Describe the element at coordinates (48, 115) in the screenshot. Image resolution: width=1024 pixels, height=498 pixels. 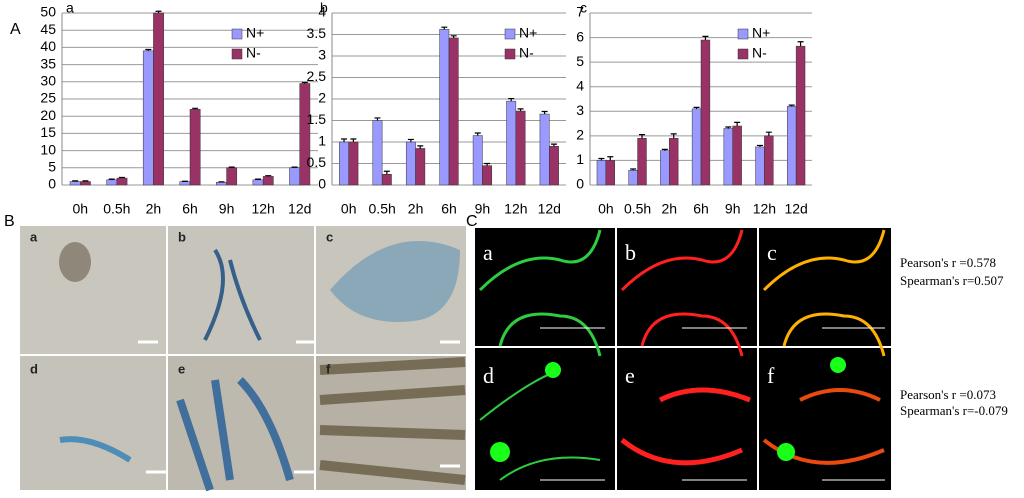
I see `y-tick-label: 20` at that location.